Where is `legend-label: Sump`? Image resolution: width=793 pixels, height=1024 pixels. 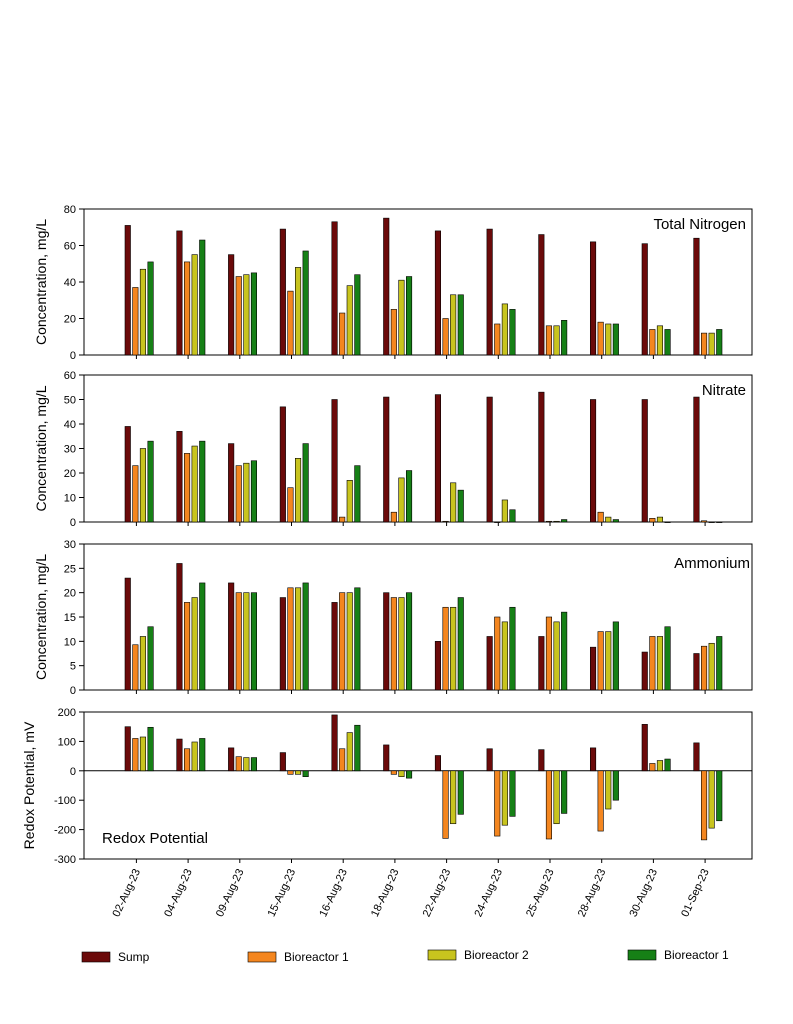 legend-label: Sump is located at coordinates (134, 957).